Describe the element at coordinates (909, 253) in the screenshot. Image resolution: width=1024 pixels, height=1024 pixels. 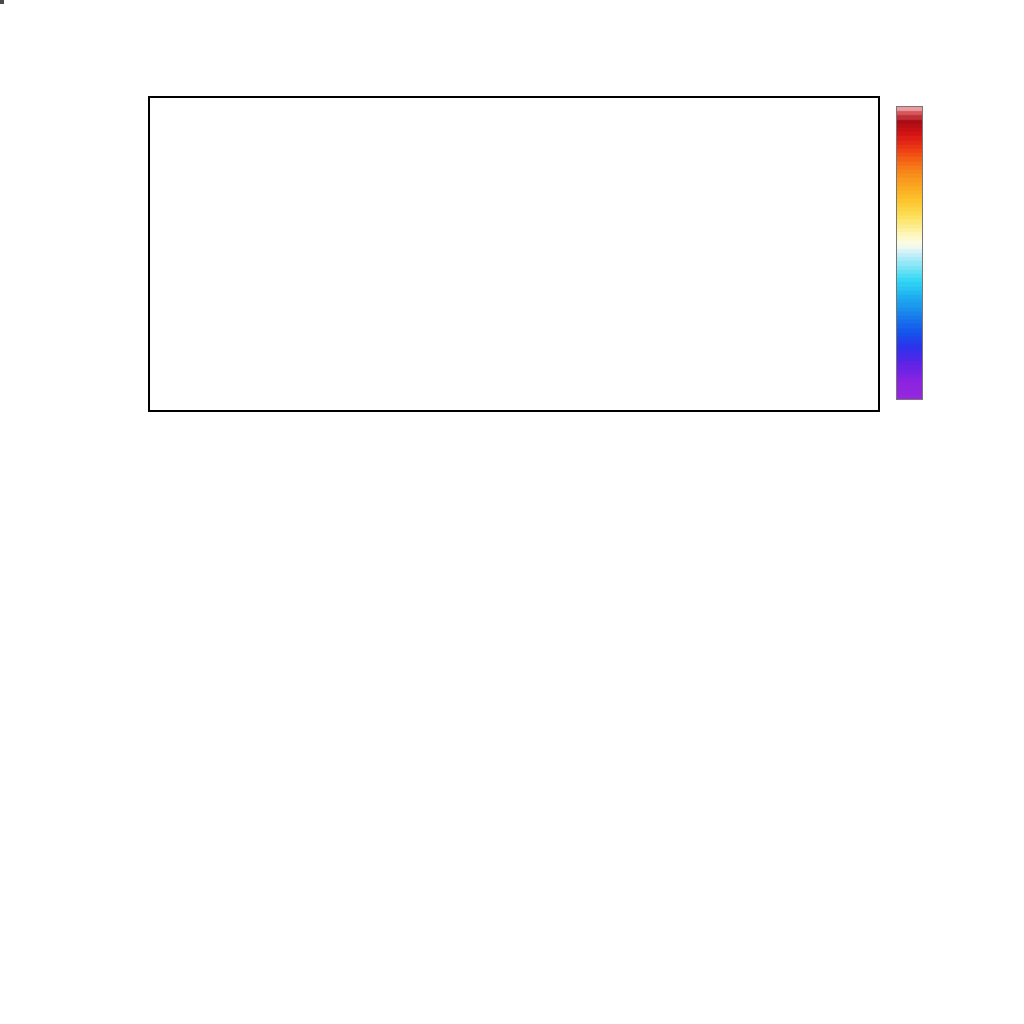
I see `temperature-colorbar` at that location.